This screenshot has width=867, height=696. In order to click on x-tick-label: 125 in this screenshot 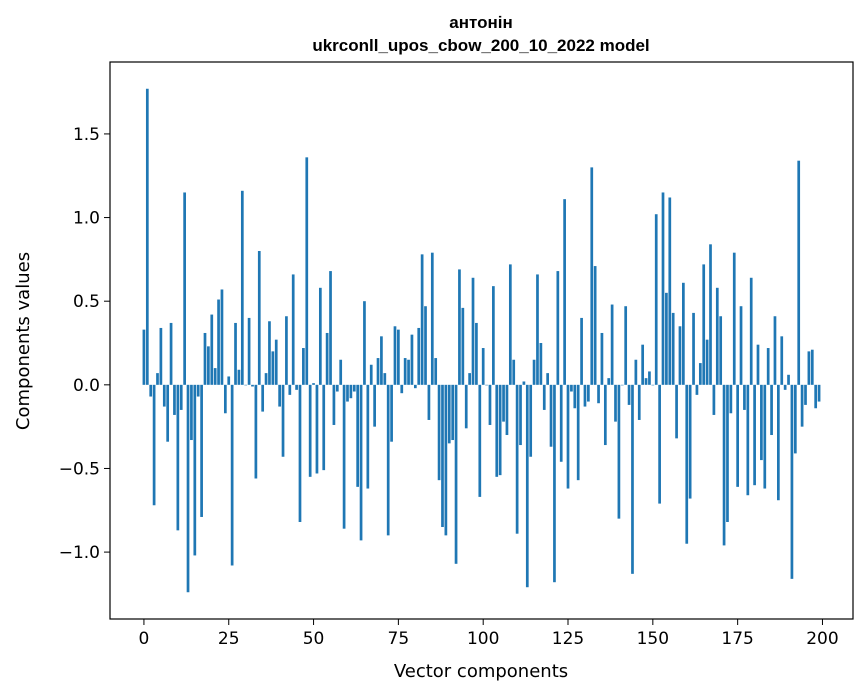, I will do `click(568, 639)`.